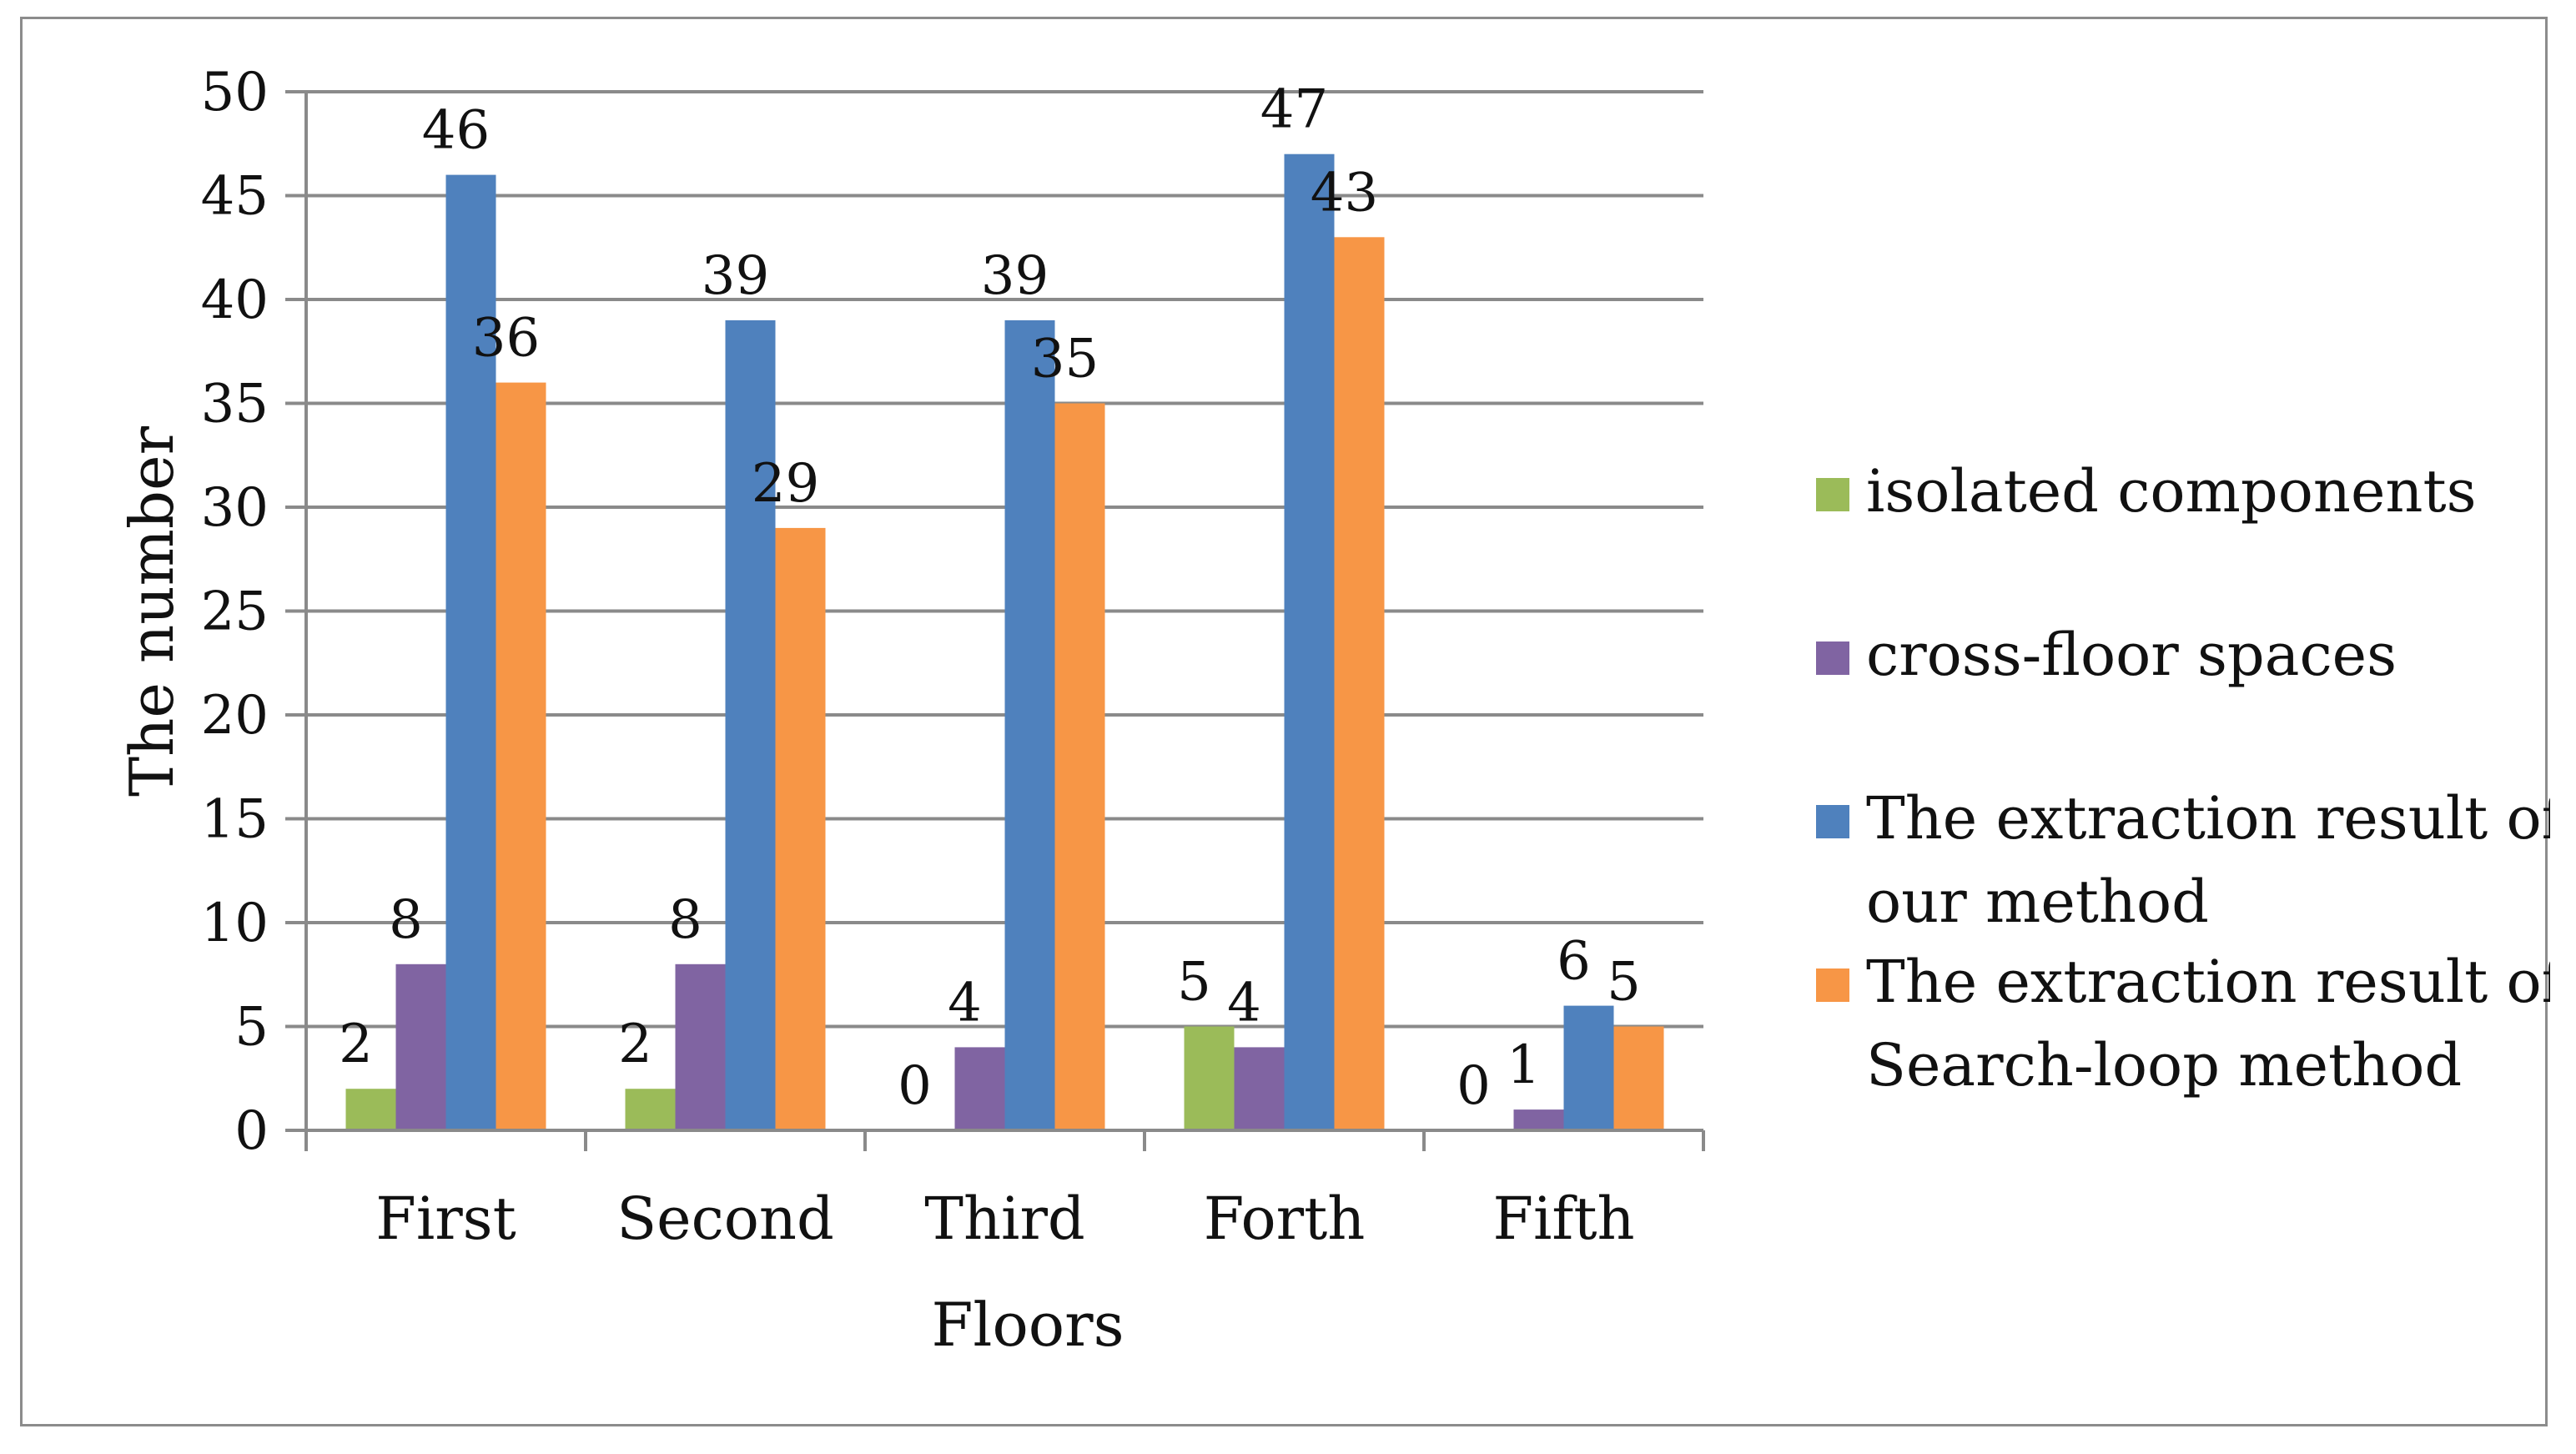  What do you see at coordinates (445, 1219) in the screenshot?
I see `x-tick-label: First` at bounding box center [445, 1219].